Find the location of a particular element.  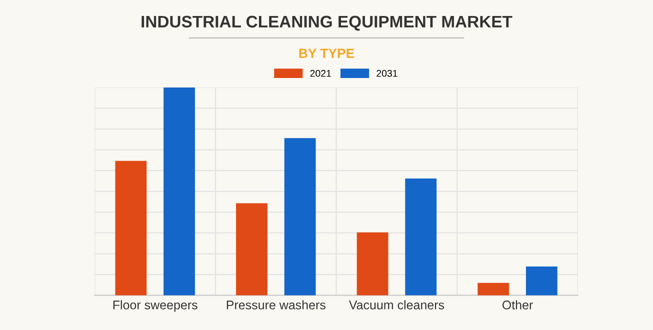

chart-title: INDUSTRIAL CLEANING EQUIPMENT MARKET is located at coordinates (327, 23).